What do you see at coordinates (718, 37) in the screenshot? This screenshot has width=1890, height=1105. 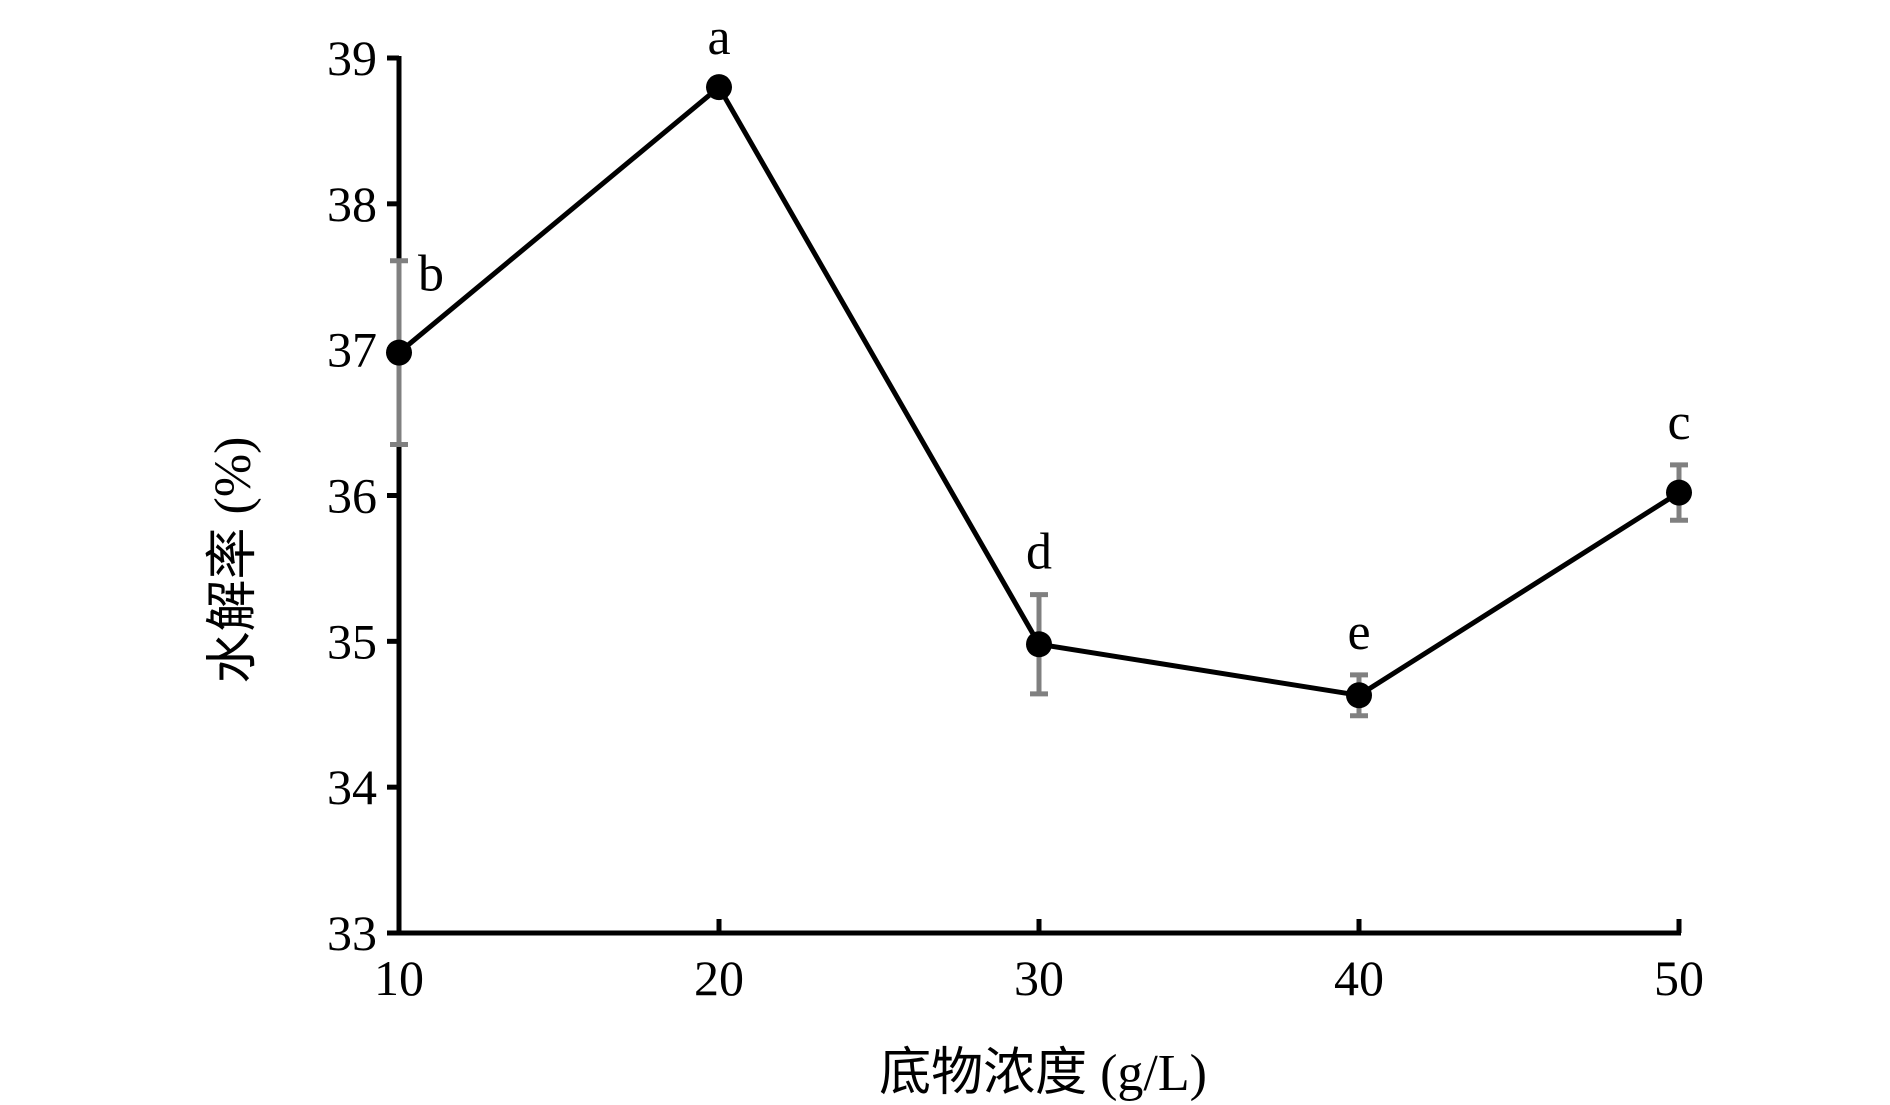 I see `significance-letter: a` at bounding box center [718, 37].